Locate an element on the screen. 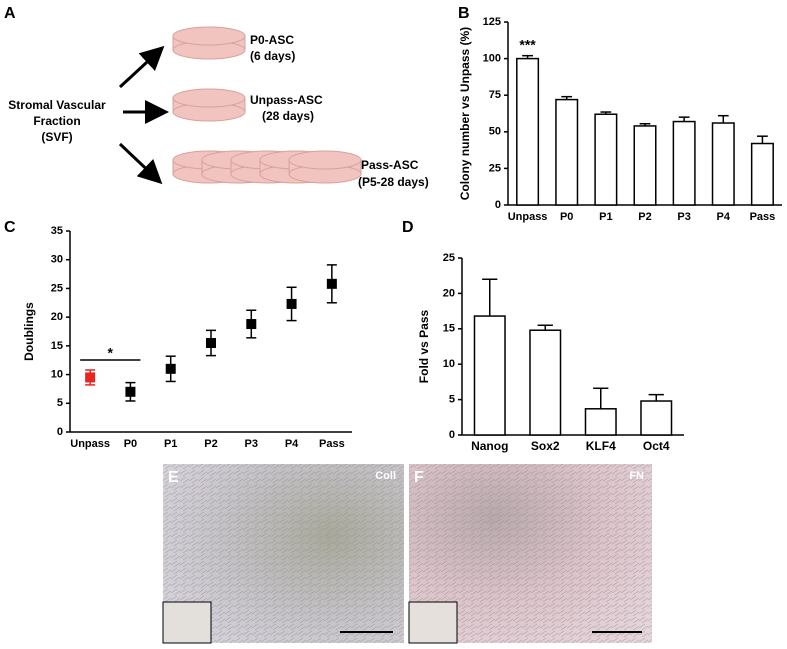 This screenshot has width=787, height=649. image-label: Coll is located at coordinates (385, 476).